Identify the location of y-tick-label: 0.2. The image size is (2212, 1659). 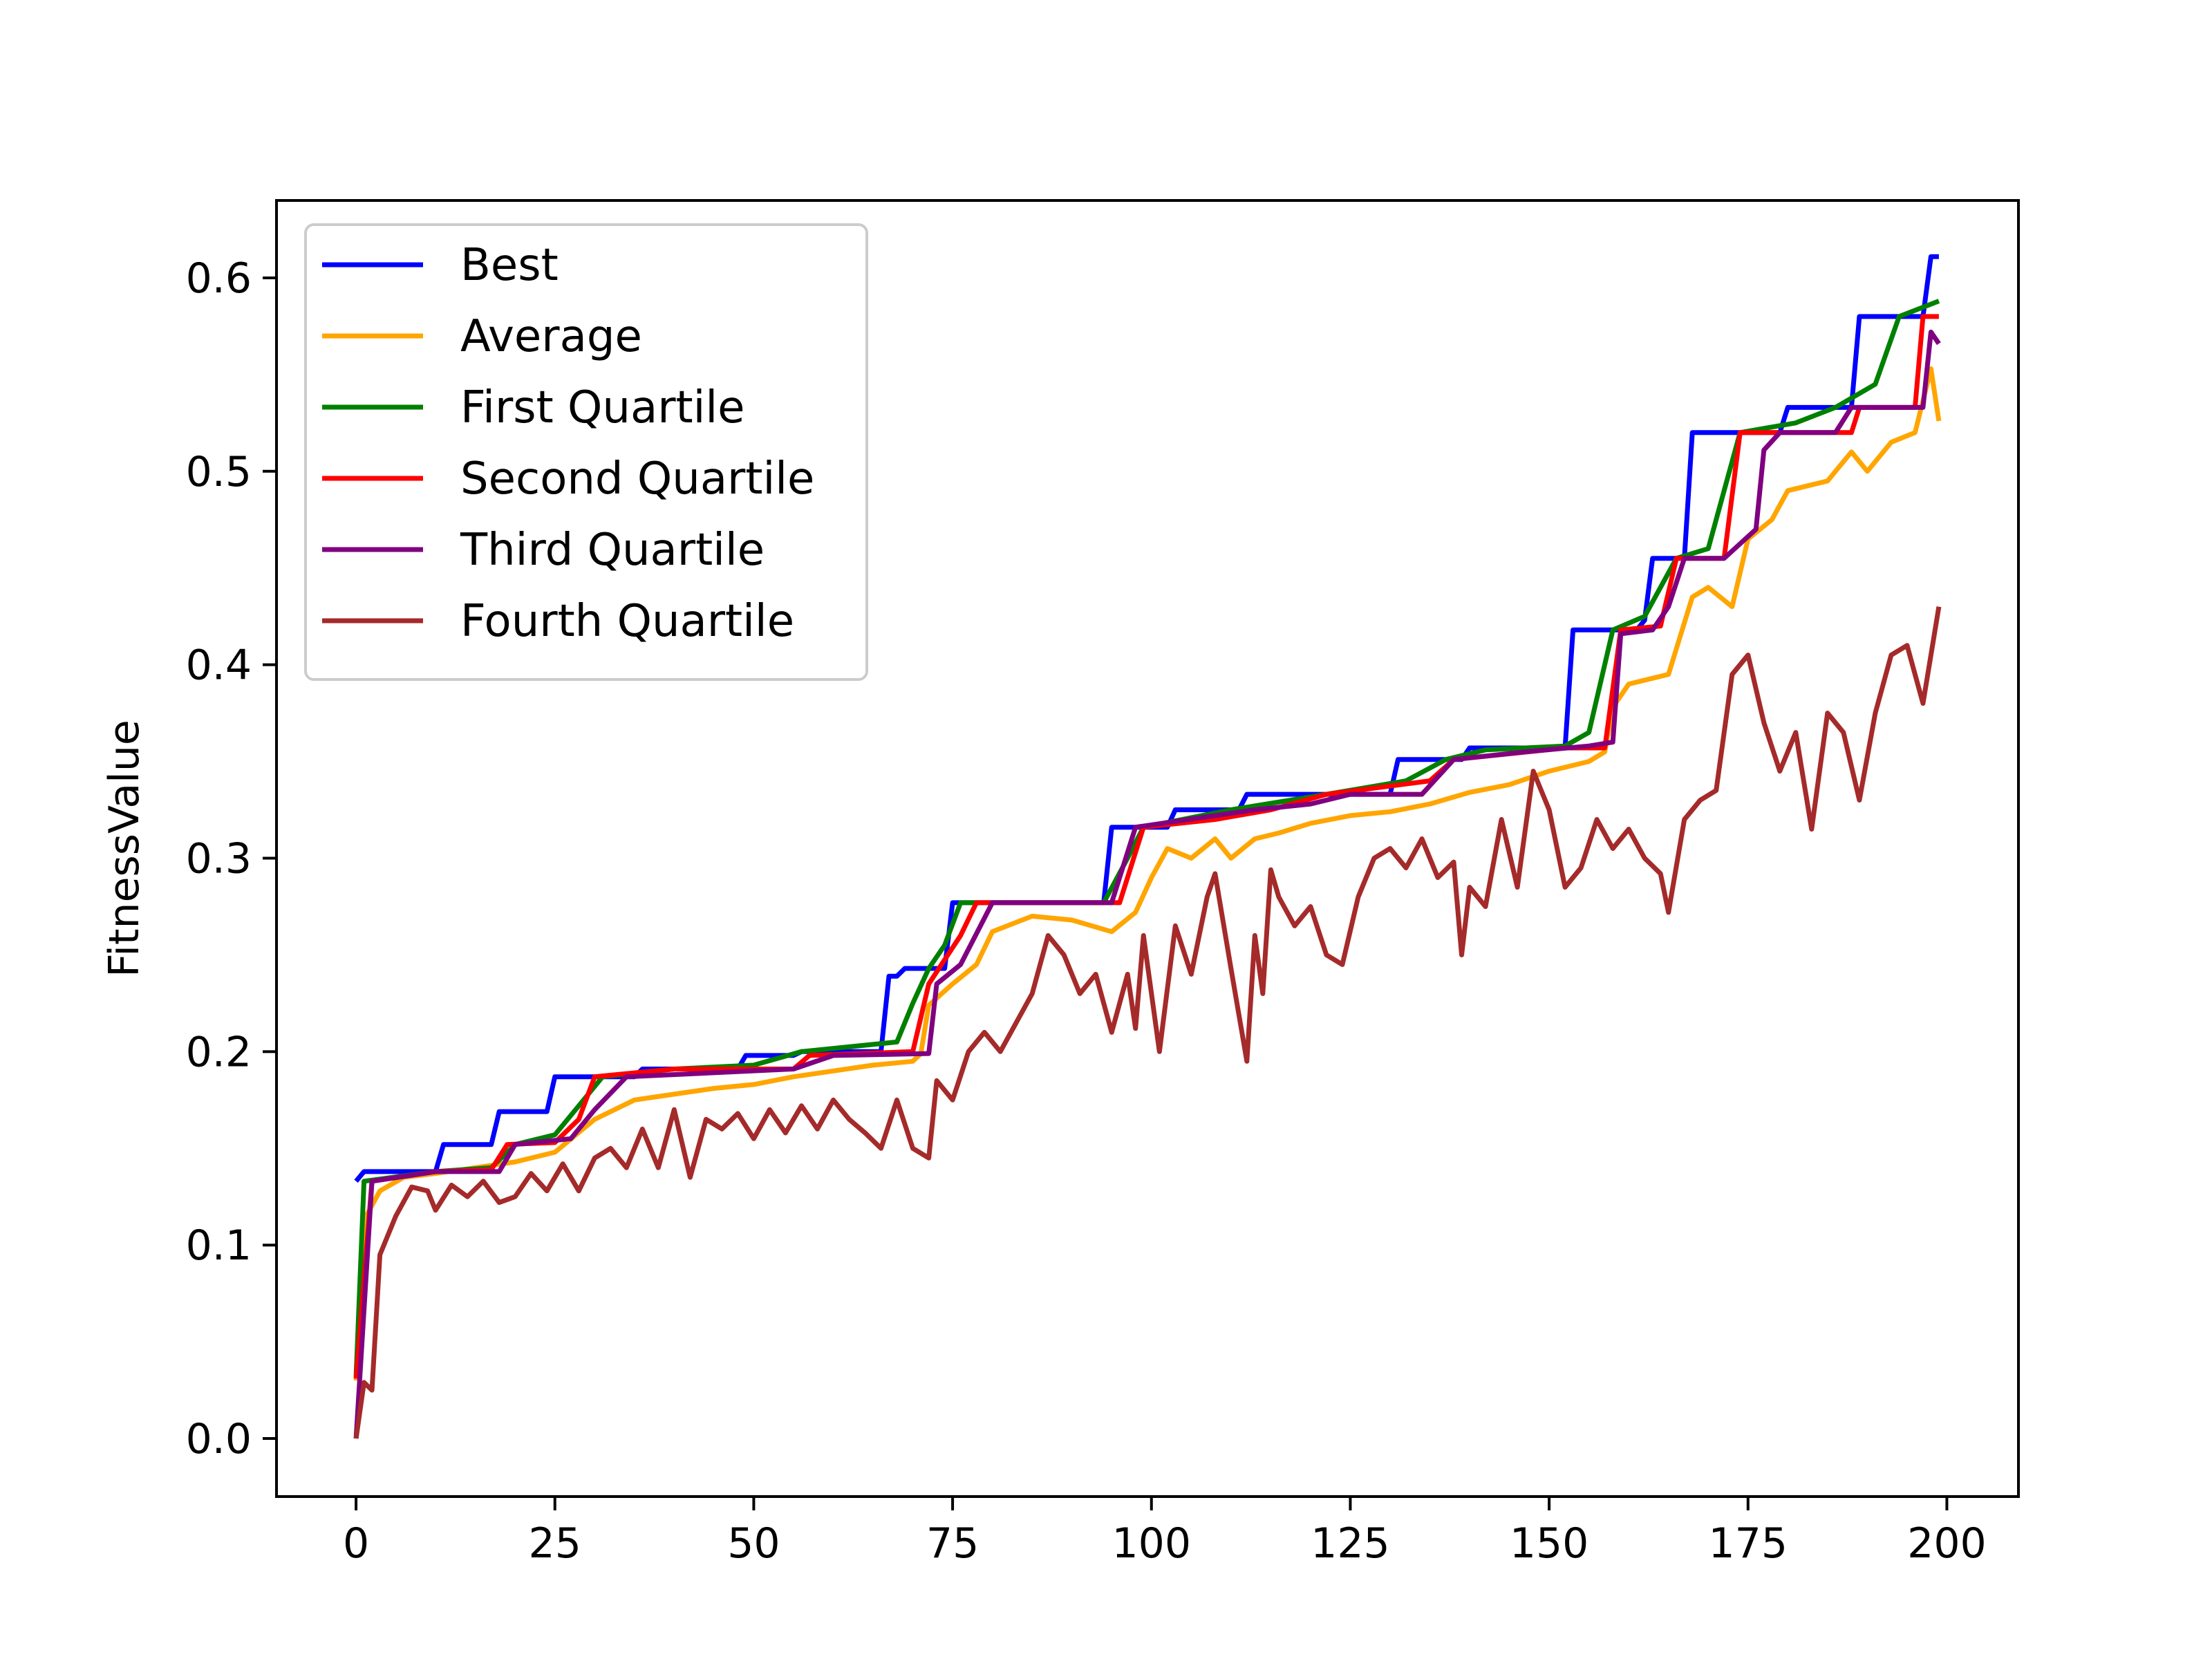
(219, 1052).